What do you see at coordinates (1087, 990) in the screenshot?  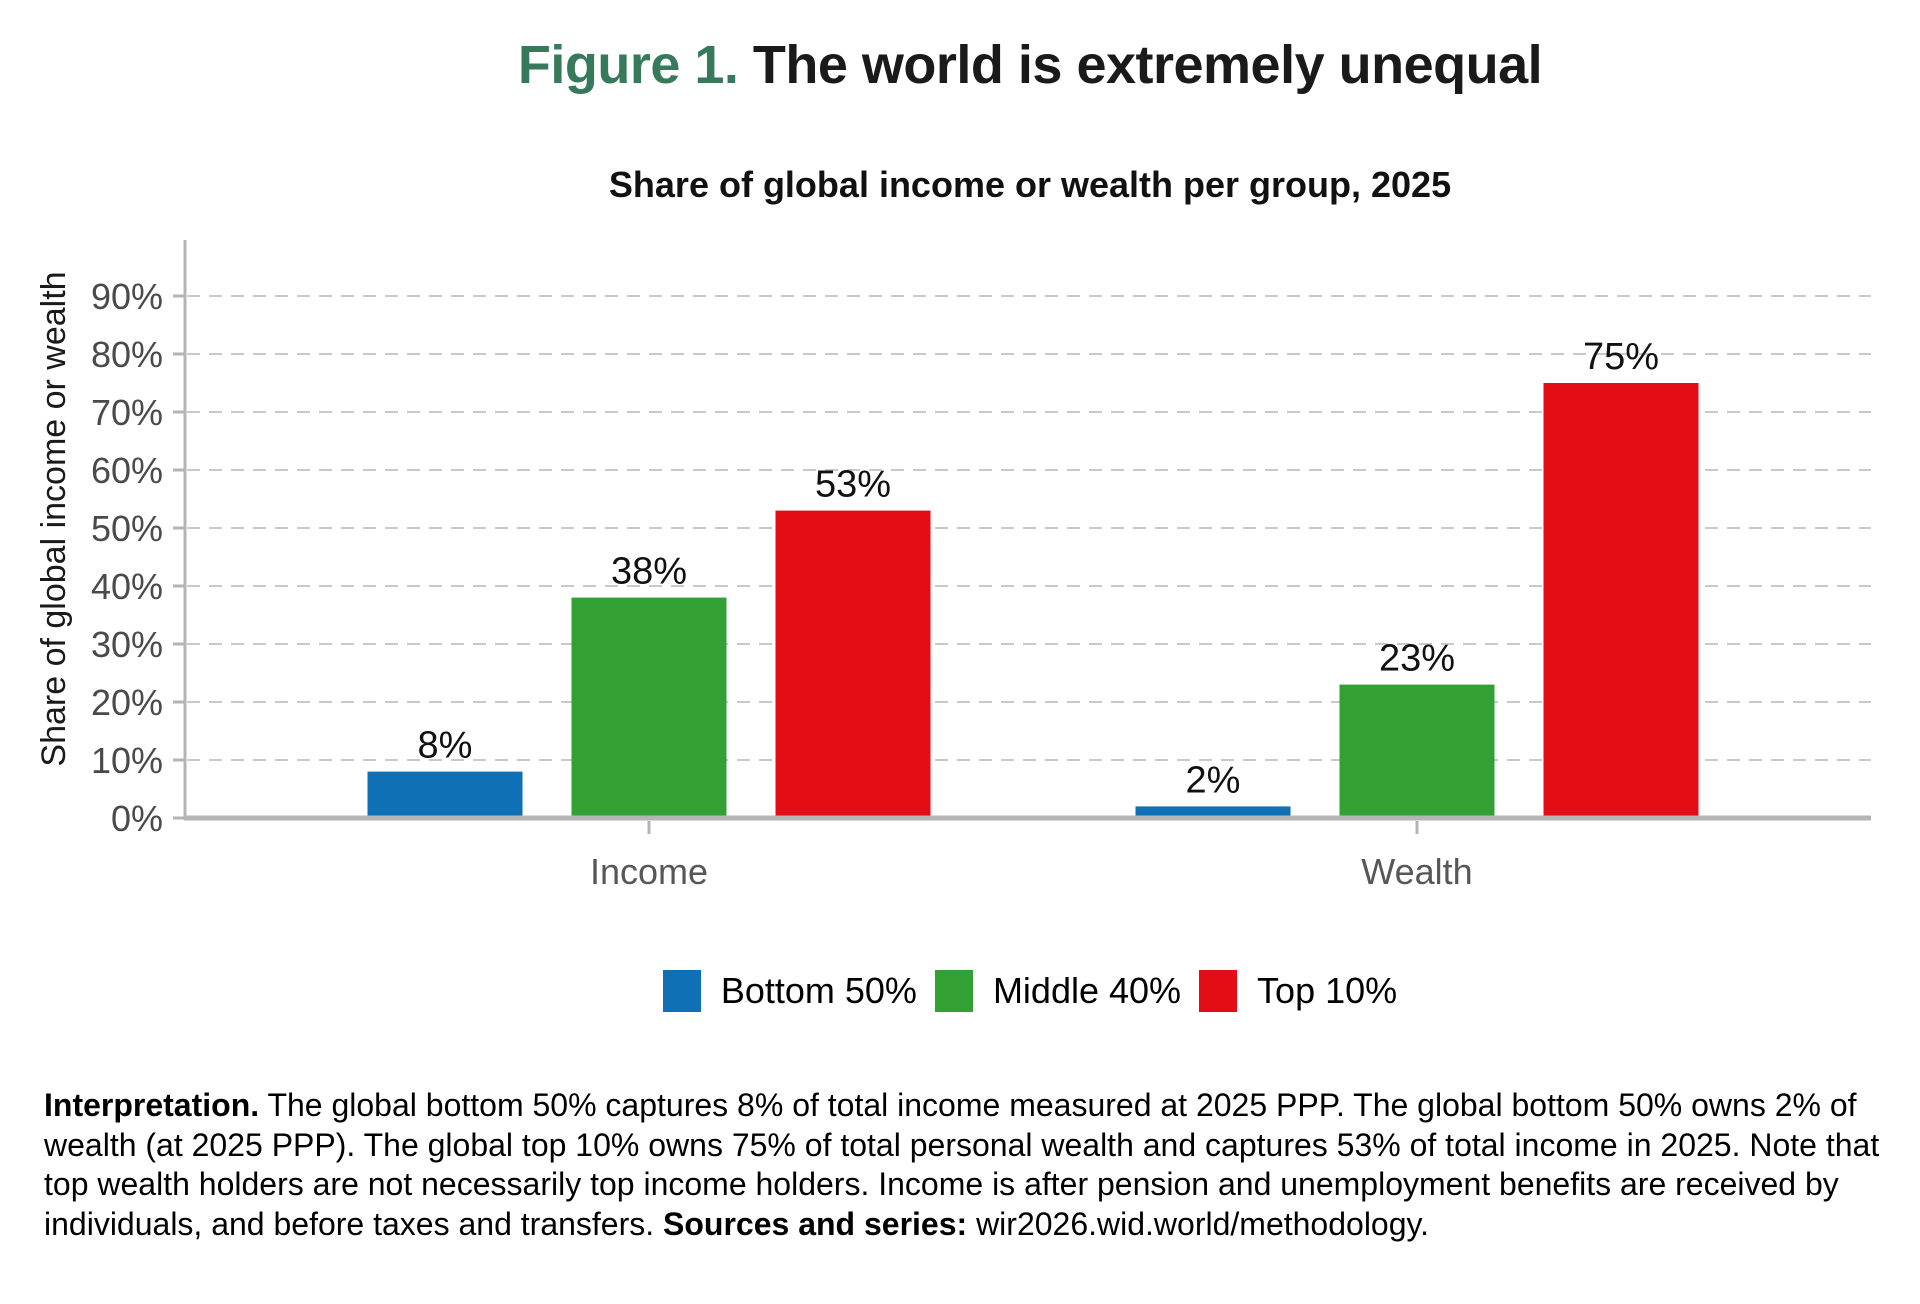 I see `legend-label-middle-40: Middle 40%` at bounding box center [1087, 990].